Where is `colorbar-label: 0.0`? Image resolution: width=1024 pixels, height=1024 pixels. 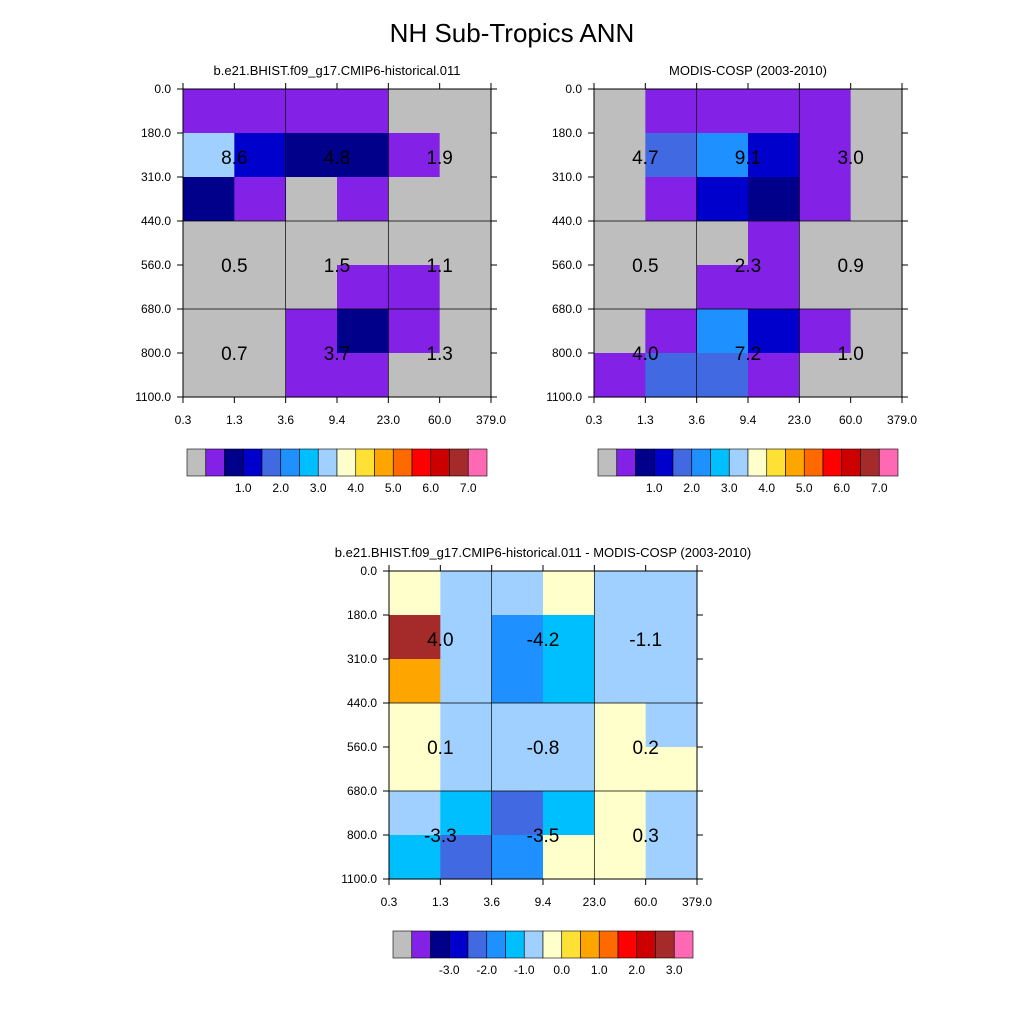 colorbar-label: 0.0 is located at coordinates (561, 970).